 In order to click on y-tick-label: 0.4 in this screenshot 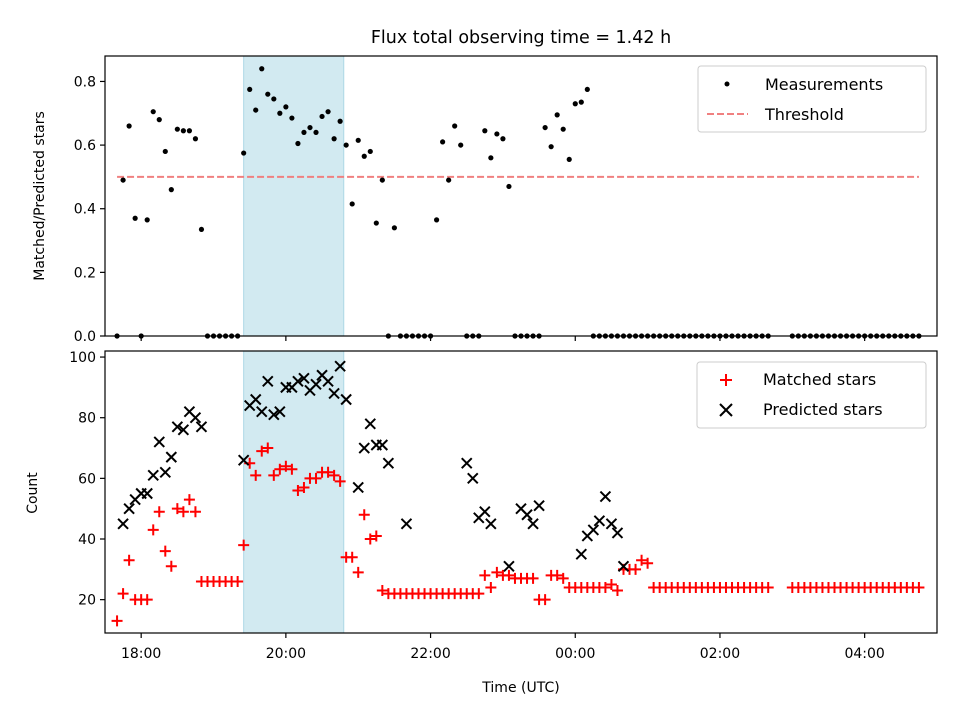, I will do `click(85, 210)`.